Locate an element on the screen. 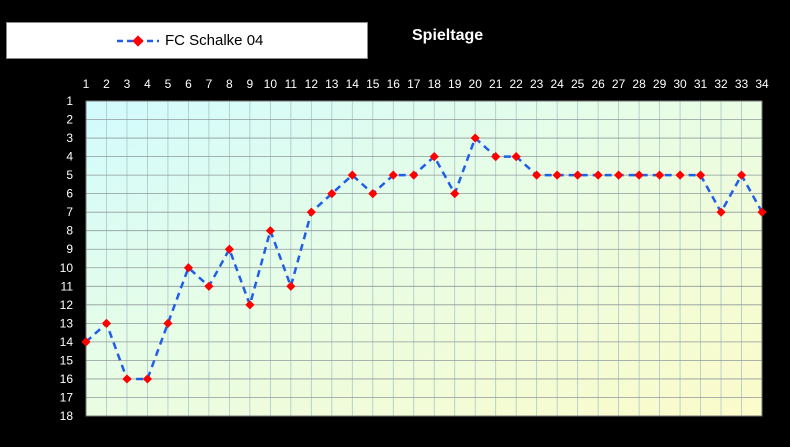 This screenshot has height=447, width=790. x-tick-label: 32 is located at coordinates (721, 84).